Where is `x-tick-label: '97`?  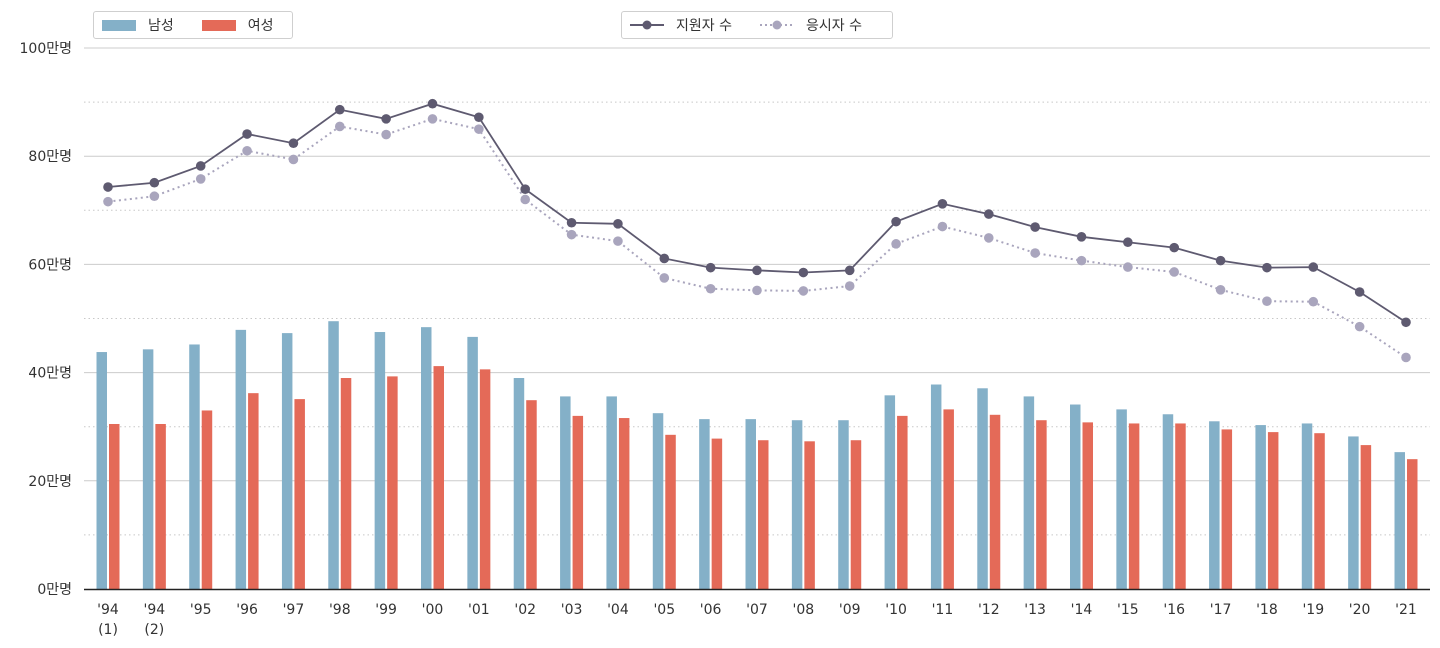 x-tick-label: '97 is located at coordinates (294, 610).